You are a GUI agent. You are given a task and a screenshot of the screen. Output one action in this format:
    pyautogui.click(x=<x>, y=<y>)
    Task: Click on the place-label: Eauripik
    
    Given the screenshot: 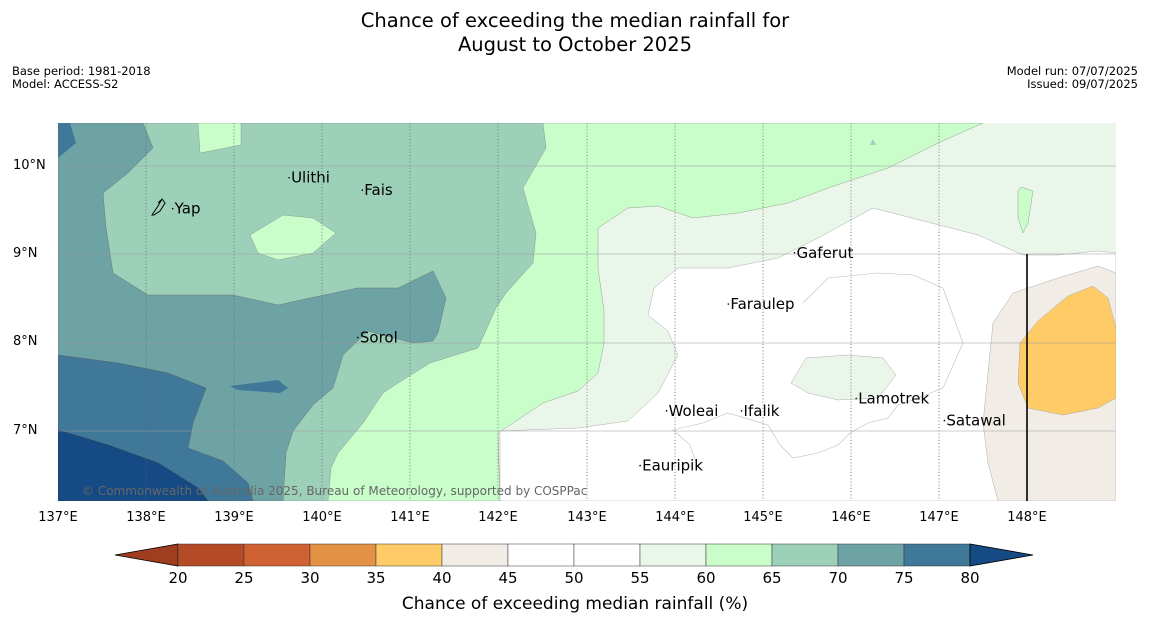 What is the action you would take?
    pyautogui.click(x=672, y=466)
    